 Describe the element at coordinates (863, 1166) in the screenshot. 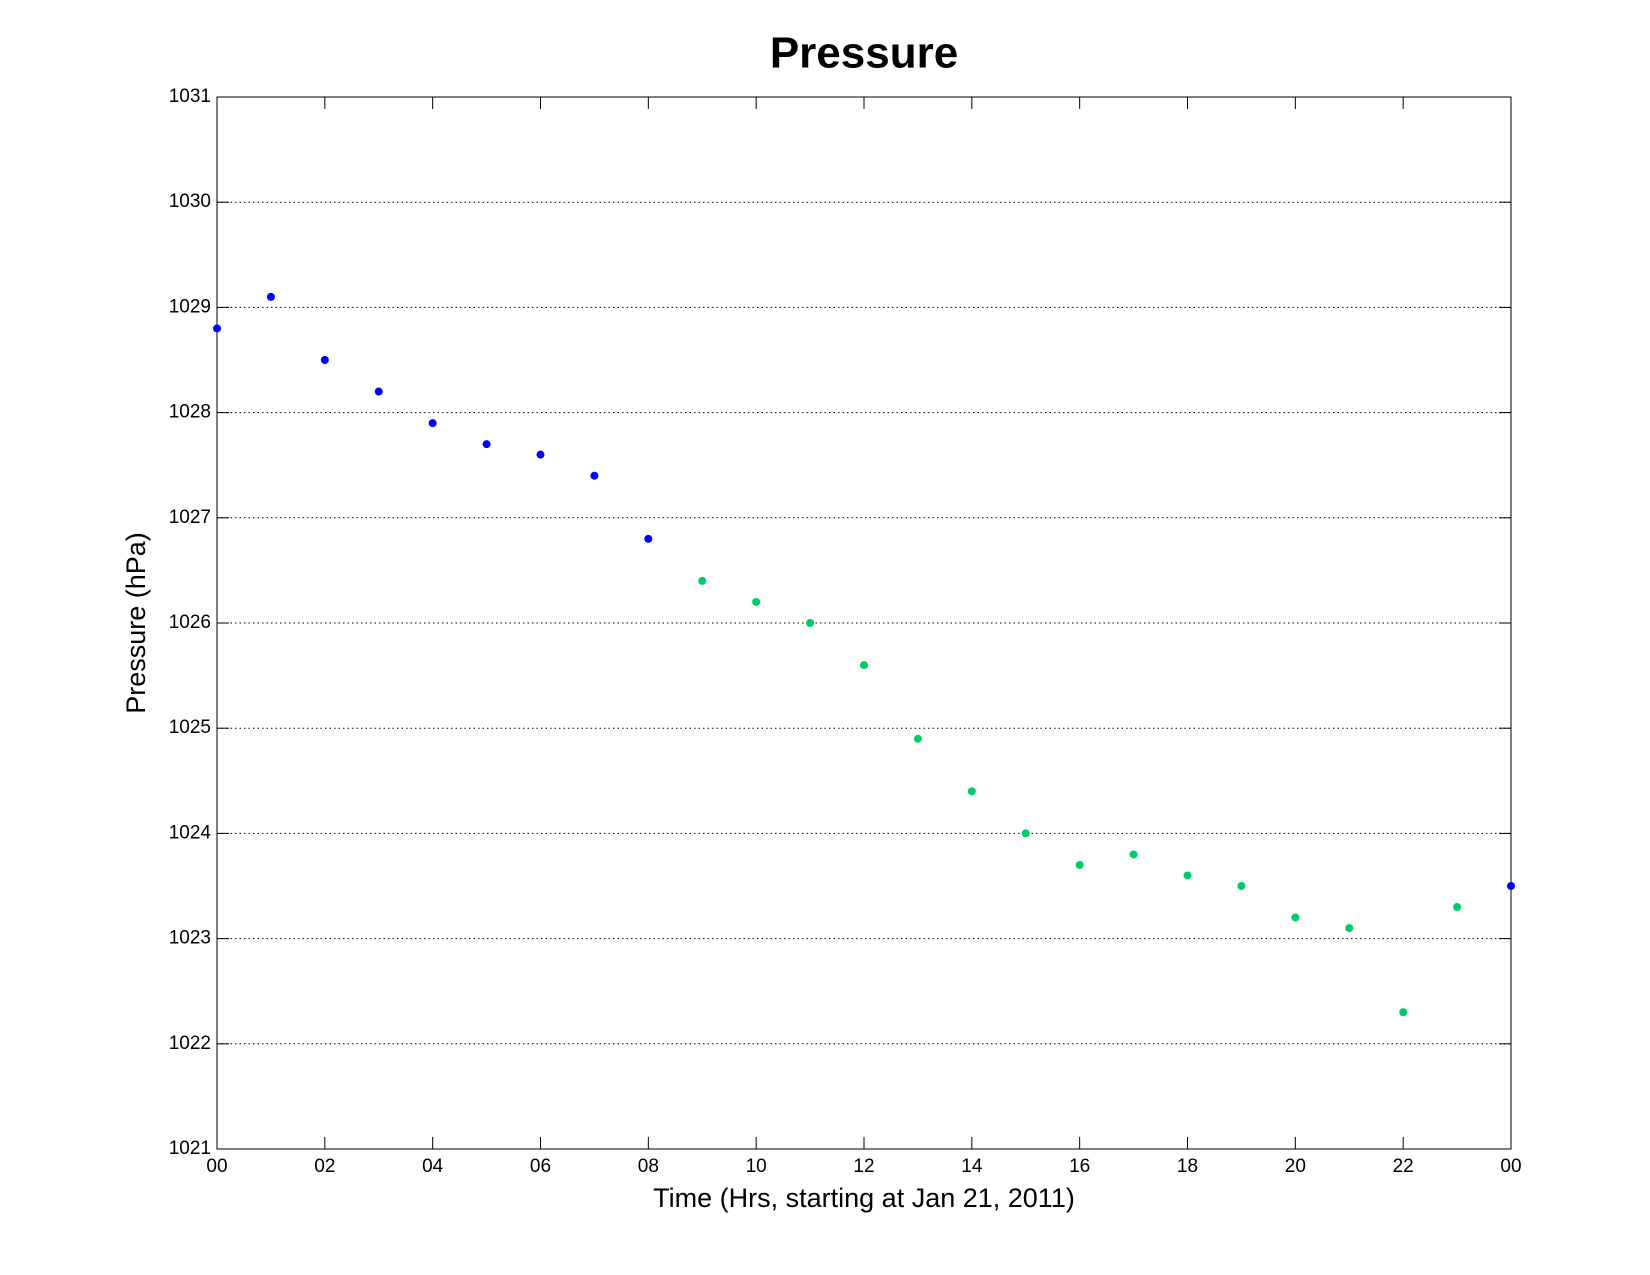

I see `x-tick-label: 12` at that location.